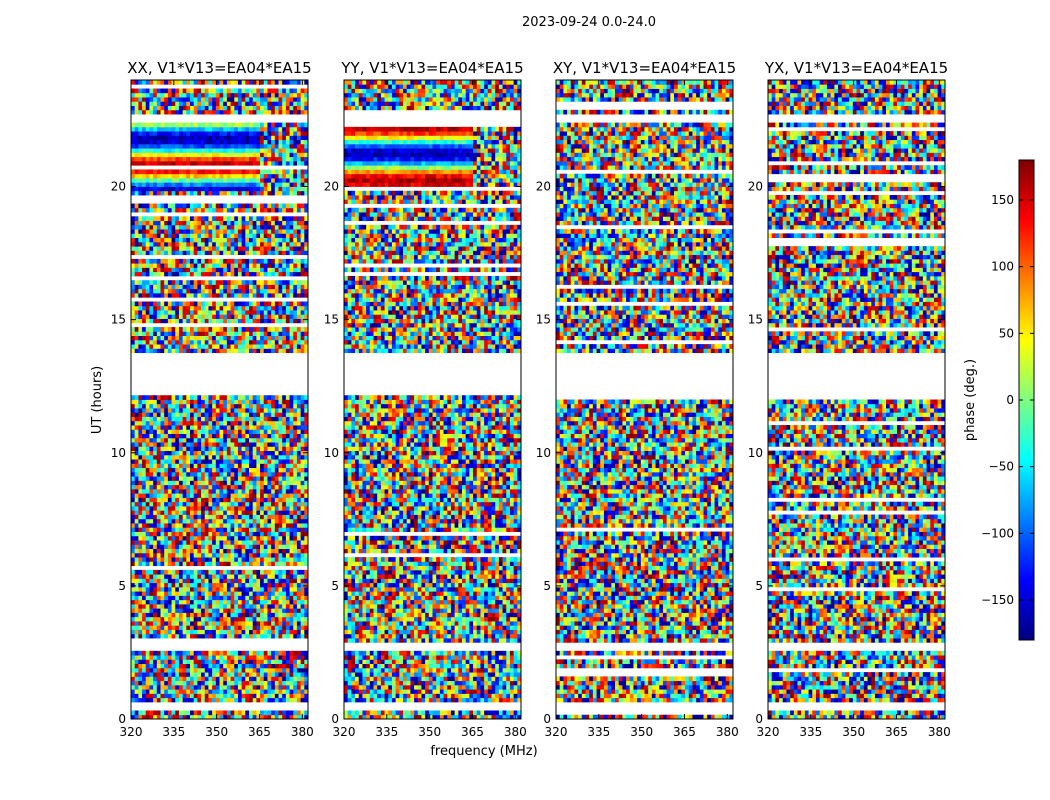 Image resolution: width=1050 pixels, height=800 pixels. I want to click on colorbar-tick-label: 0, so click(1010, 400).